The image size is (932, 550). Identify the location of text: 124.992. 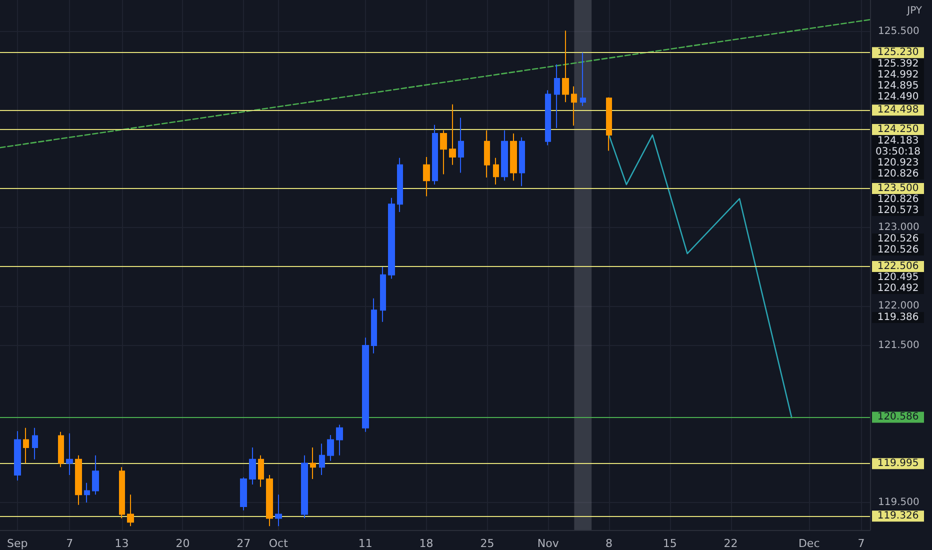
(898, 75).